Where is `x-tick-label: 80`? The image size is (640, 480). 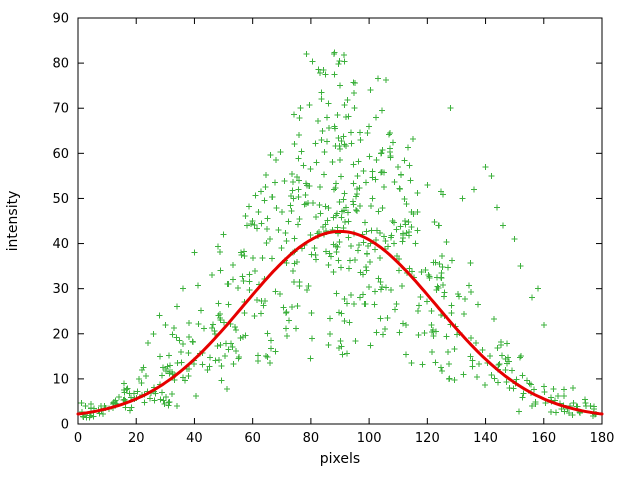
x-tick-label: 80 is located at coordinates (311, 438).